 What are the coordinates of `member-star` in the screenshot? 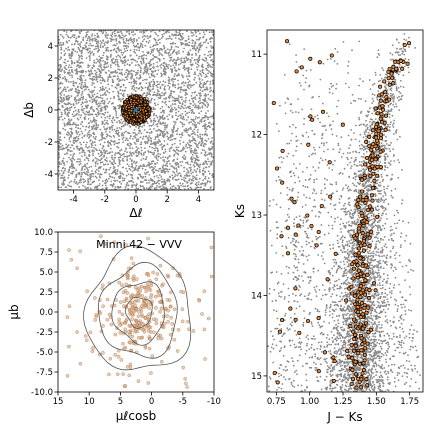 It's located at (137, 117).